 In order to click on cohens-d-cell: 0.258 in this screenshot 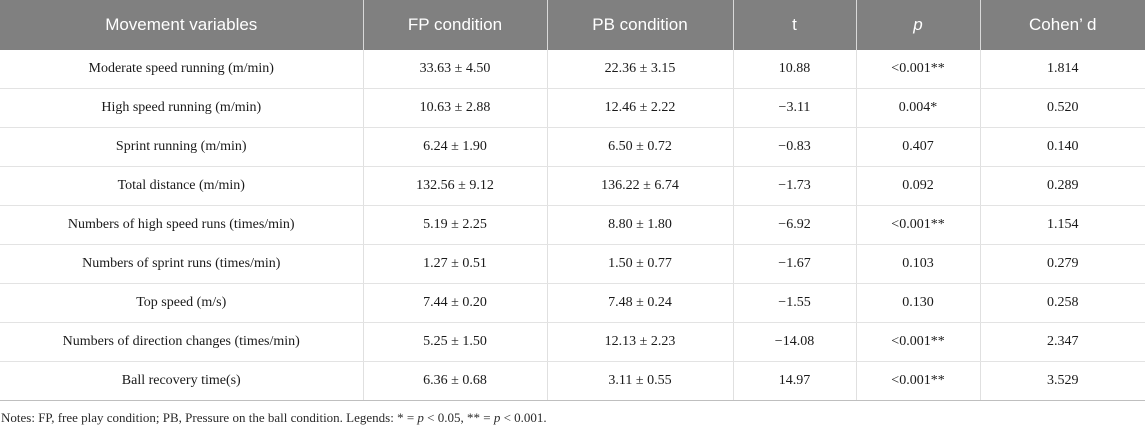, I will do `click(1062, 303)`.